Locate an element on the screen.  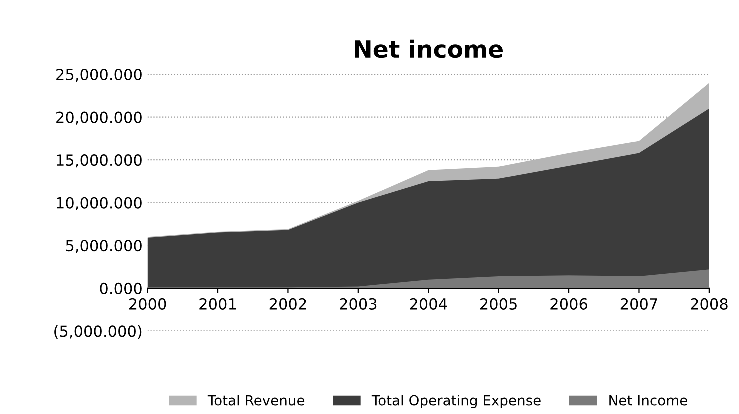
y-tick-label: 10,000.000 is located at coordinates (99, 203).